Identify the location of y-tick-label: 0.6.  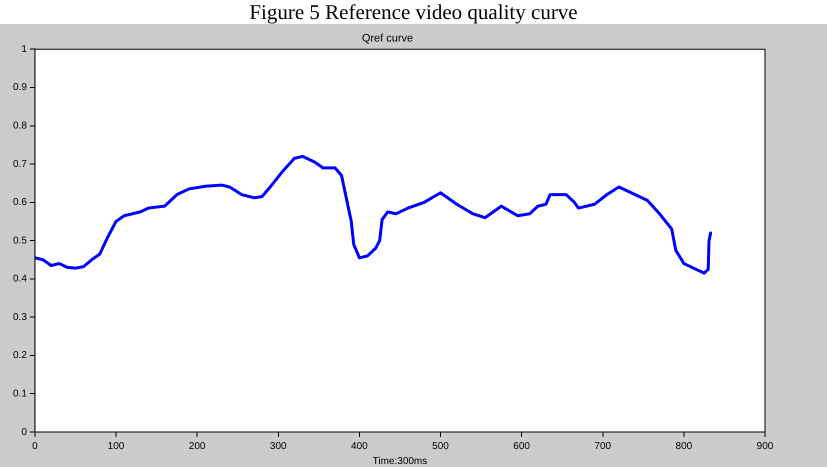
(20, 202).